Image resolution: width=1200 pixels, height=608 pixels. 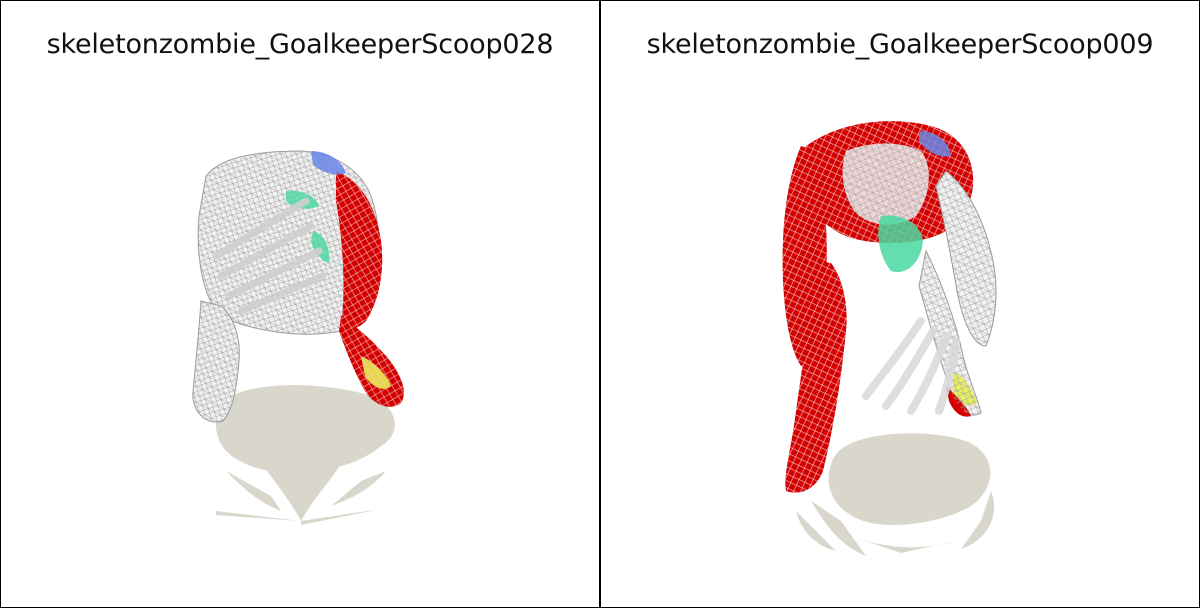 I want to click on panel-title: skeletonzombie_GoalkeeperScoop028, so click(x=300, y=44).